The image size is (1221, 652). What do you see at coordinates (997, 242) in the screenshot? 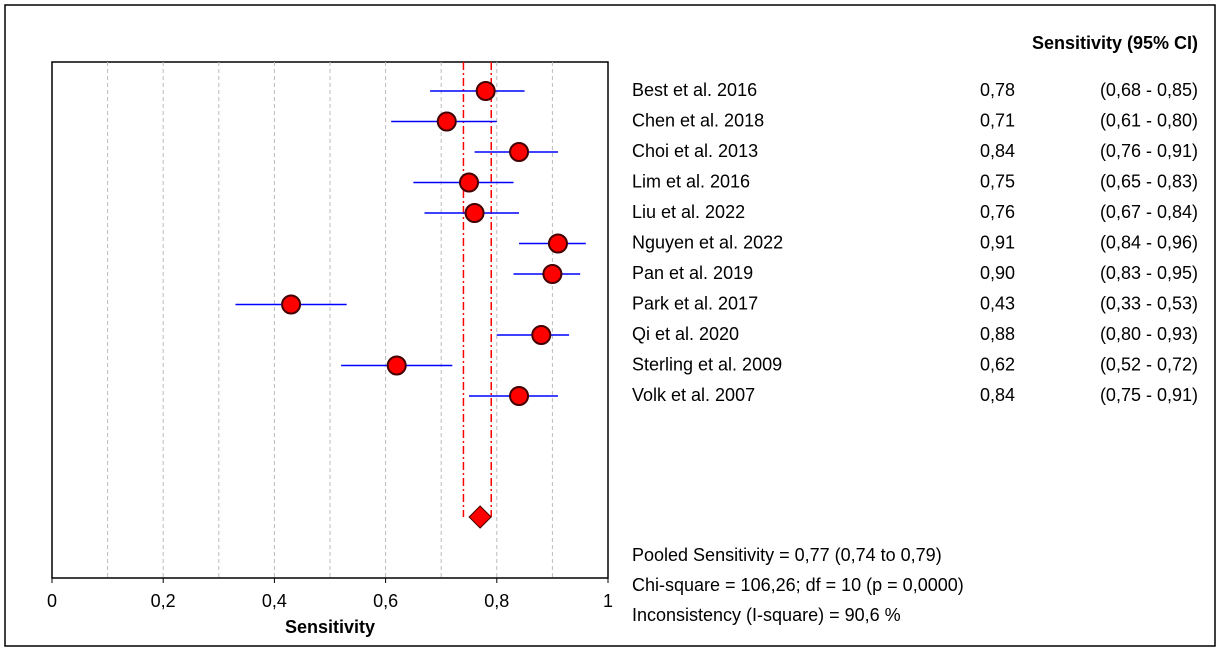
I see `value-label: 0,91` at bounding box center [997, 242].